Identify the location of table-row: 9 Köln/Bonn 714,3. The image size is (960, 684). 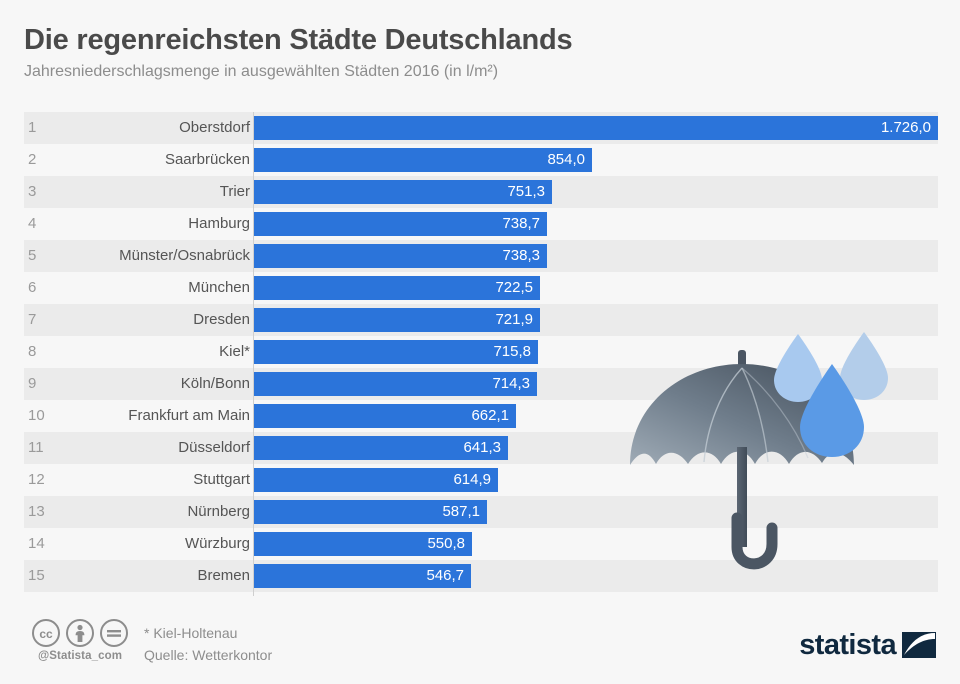
(480, 384).